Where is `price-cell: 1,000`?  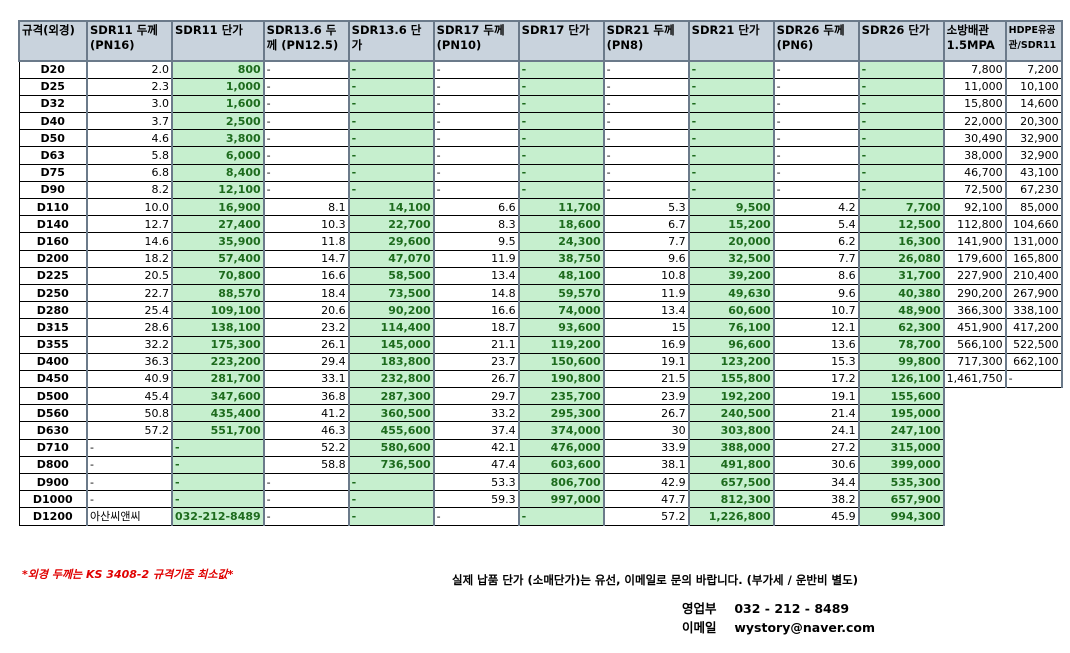
price-cell: 1,000 is located at coordinates (218, 86).